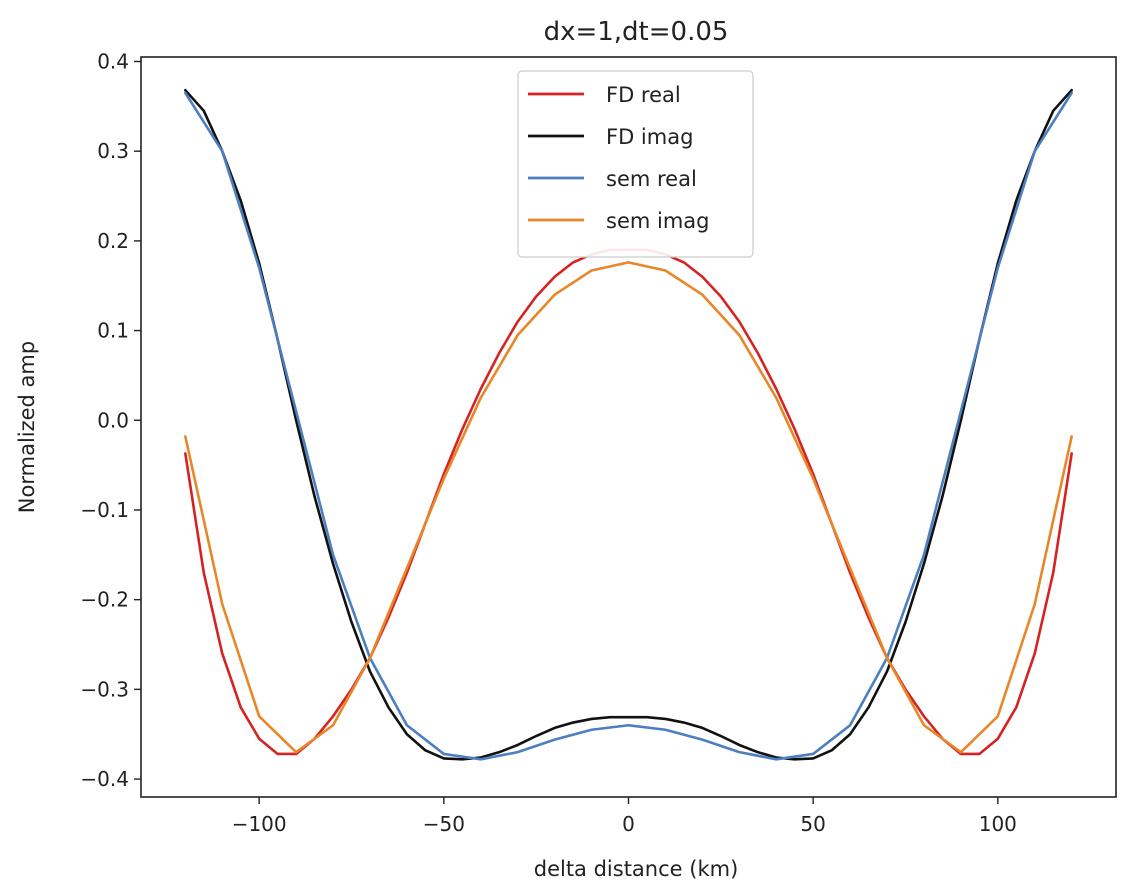 This screenshot has height=896, width=1144. I want to click on x-tick-label: 0, so click(628, 824).